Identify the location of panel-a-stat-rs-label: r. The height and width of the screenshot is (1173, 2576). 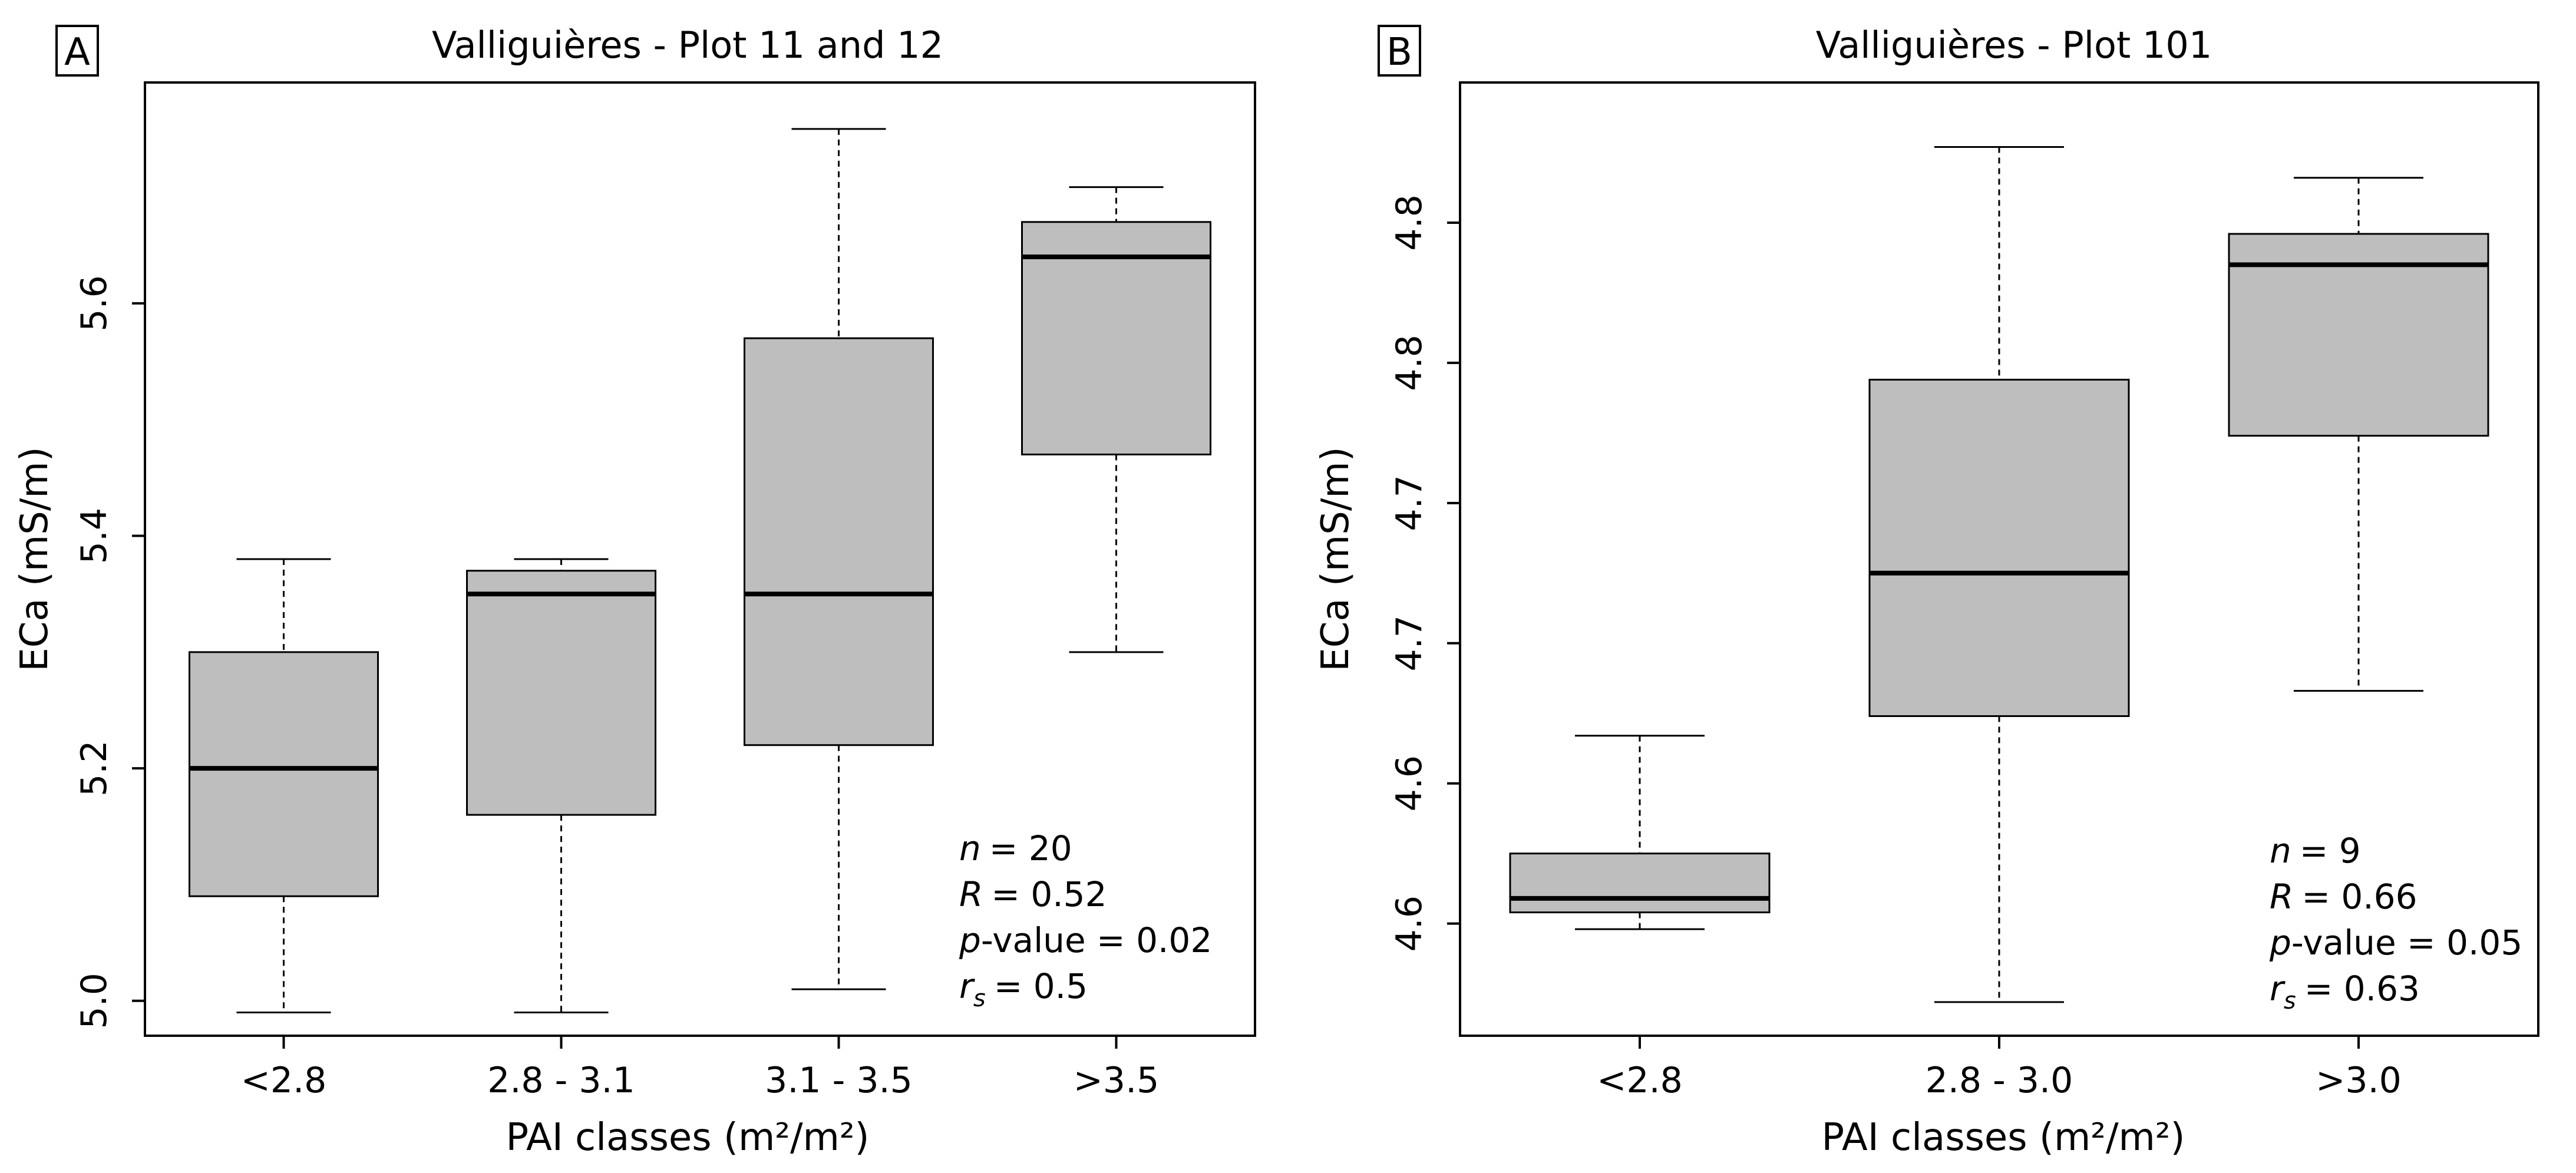
(967, 986).